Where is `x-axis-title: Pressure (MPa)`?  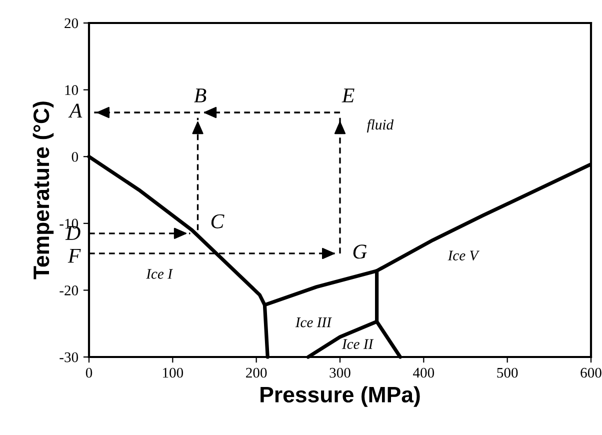
x-axis-title: Pressure (MPa) is located at coordinates (340, 396).